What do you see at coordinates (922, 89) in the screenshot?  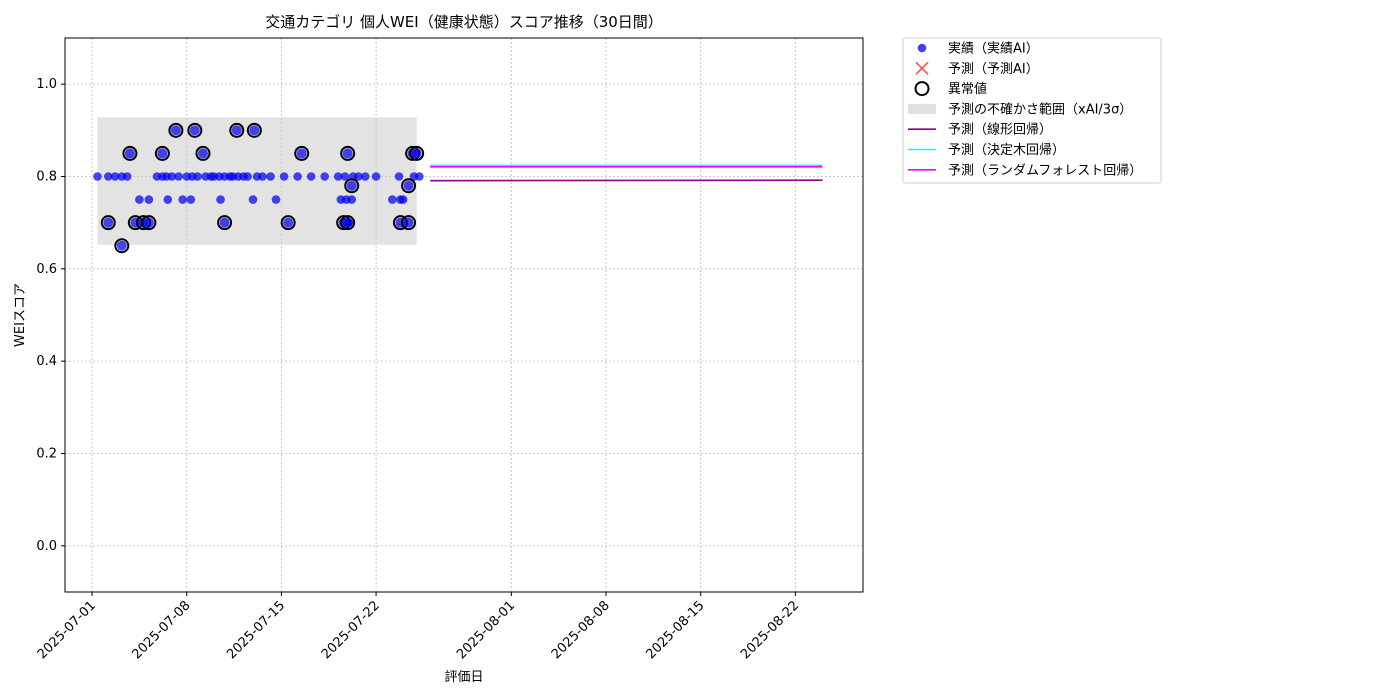 I see `legend-marker-ring` at bounding box center [922, 89].